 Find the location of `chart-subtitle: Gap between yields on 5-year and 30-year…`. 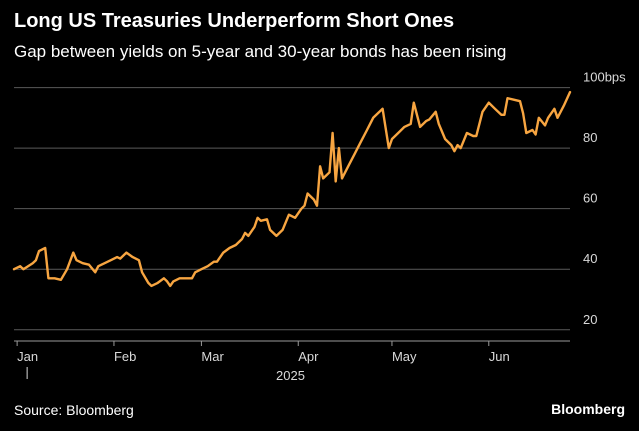

chart-subtitle: Gap between yields on 5-year and 30-year… is located at coordinates (260, 51).